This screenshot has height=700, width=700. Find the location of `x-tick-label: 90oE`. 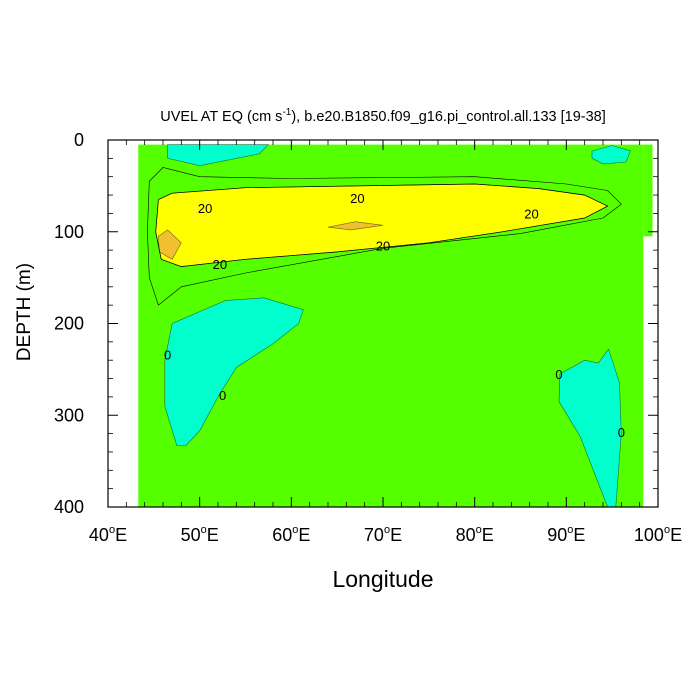

x-tick-label: 90oE is located at coordinates (566, 534).